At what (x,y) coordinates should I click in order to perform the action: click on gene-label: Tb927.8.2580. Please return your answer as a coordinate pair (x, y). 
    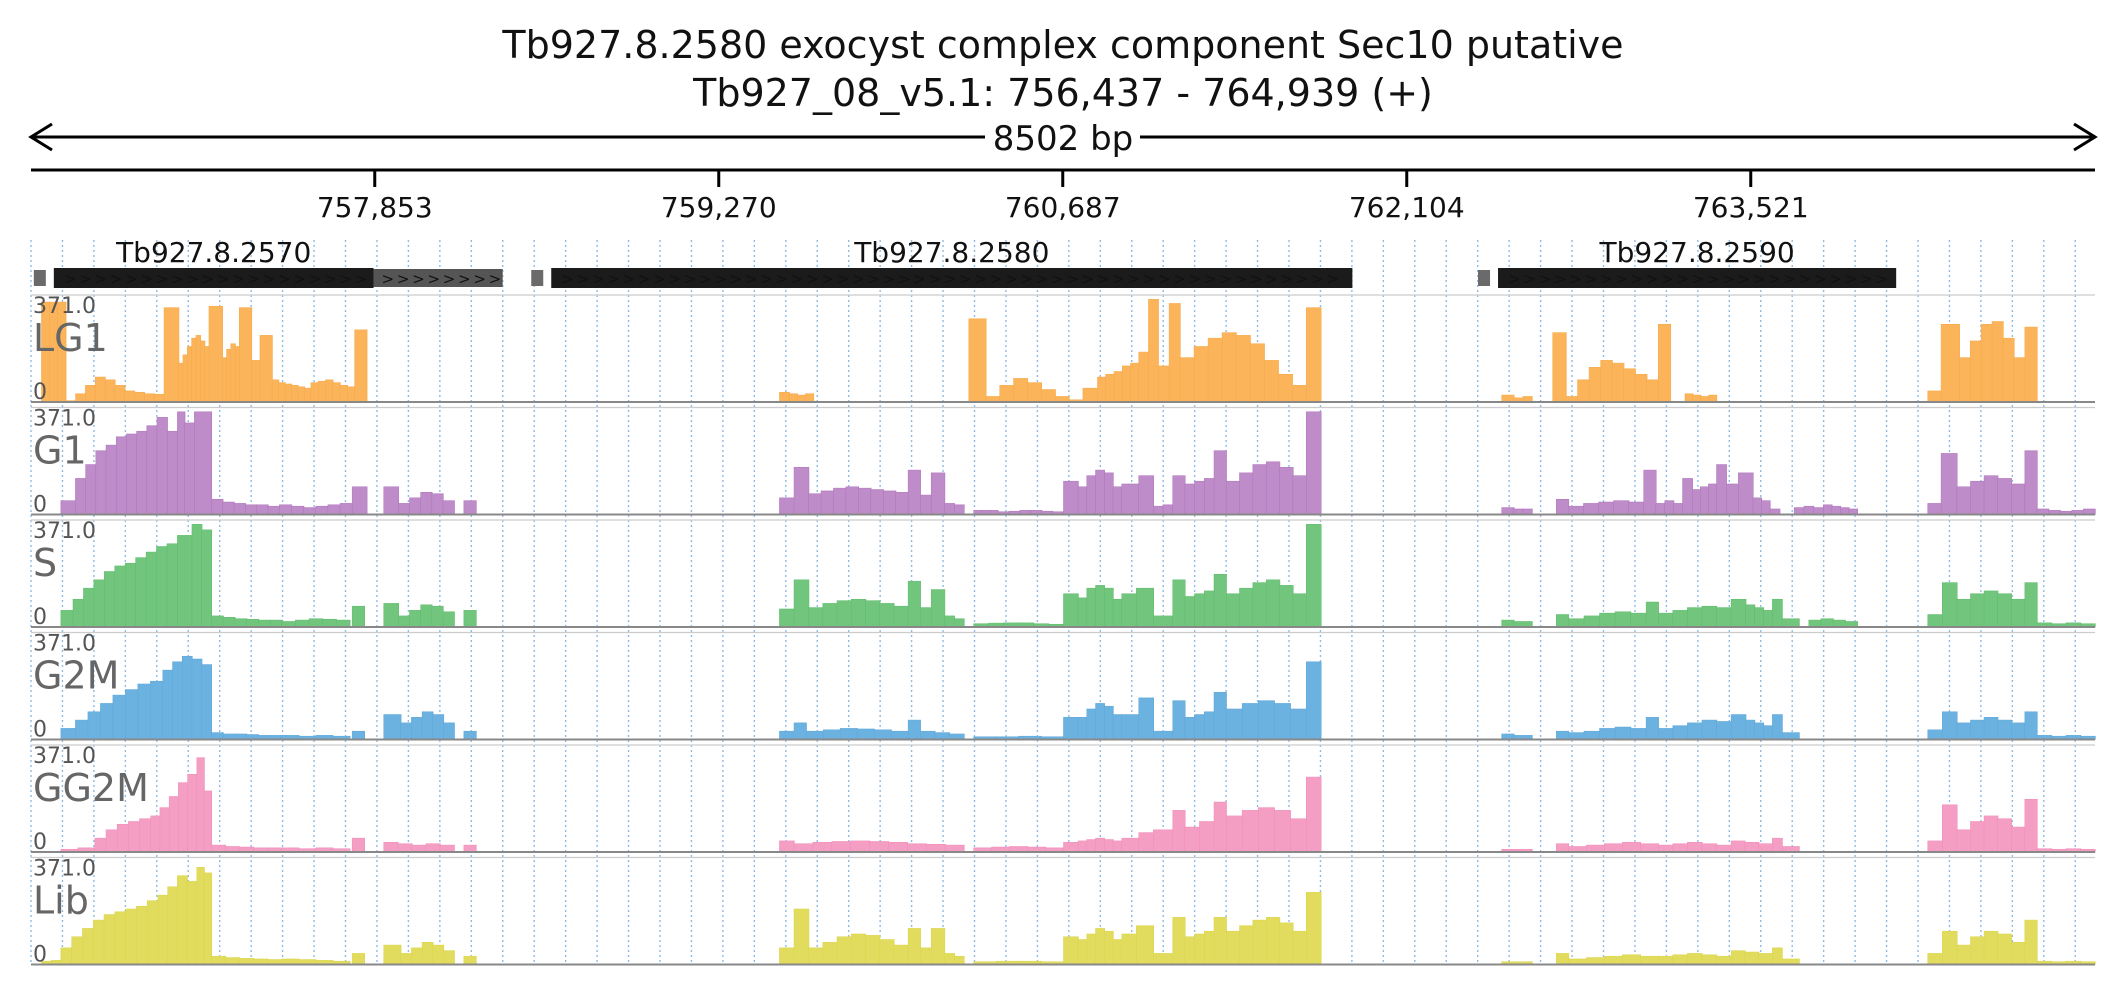
    Looking at the image, I should click on (951, 252).